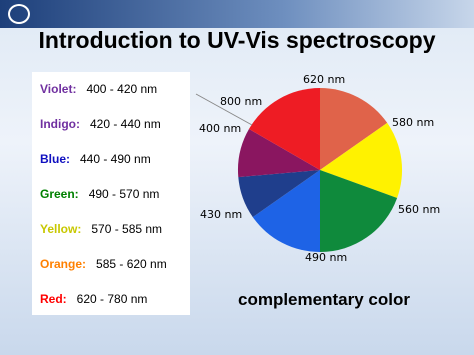  What do you see at coordinates (63, 264) in the screenshot?
I see `color-name: Orange:` at bounding box center [63, 264].